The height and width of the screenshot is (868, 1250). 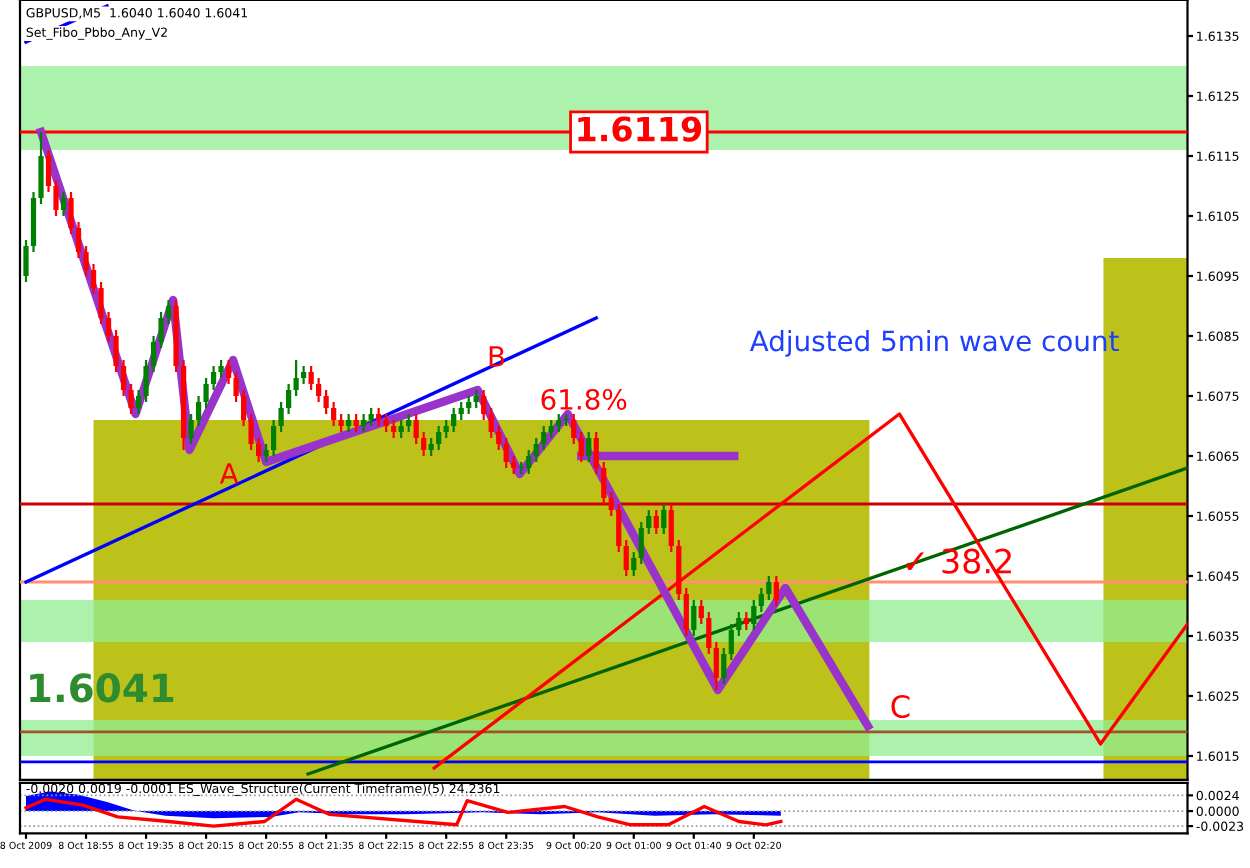 What do you see at coordinates (900, 706) in the screenshot?
I see `annotation: C` at bounding box center [900, 706].